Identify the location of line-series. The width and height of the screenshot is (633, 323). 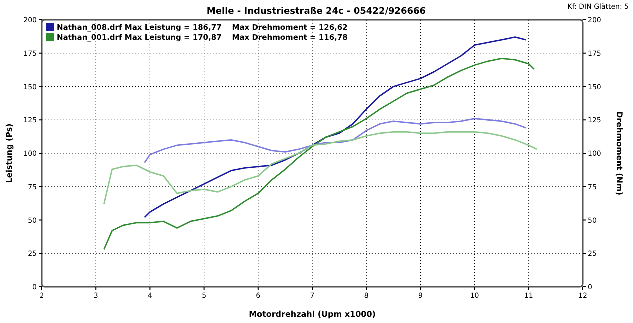
(335, 141).